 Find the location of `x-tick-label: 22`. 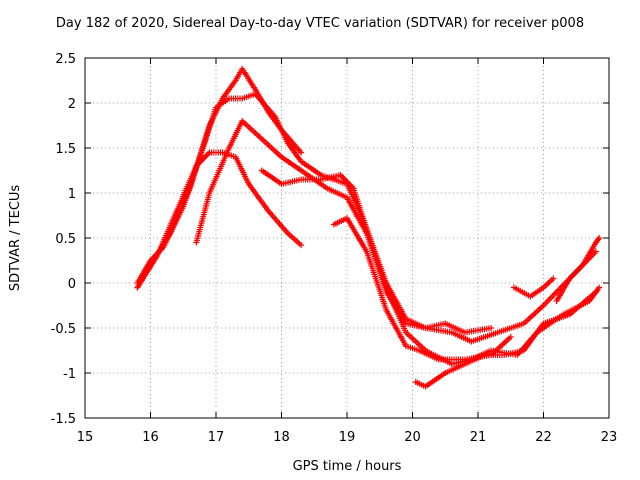

x-tick-label: 22 is located at coordinates (543, 437).